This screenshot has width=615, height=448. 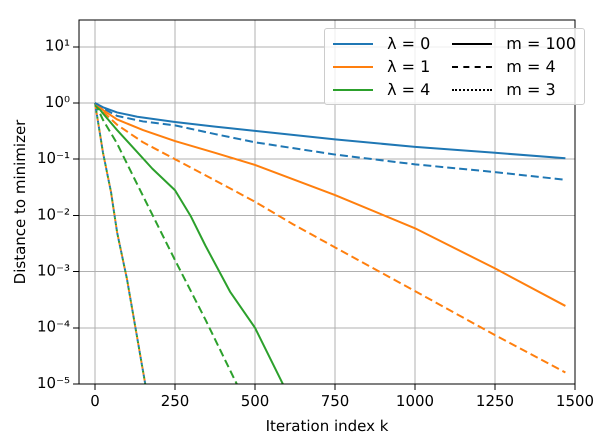 What do you see at coordinates (531, 89) in the screenshot?
I see `legend-label: m = 3` at bounding box center [531, 89].